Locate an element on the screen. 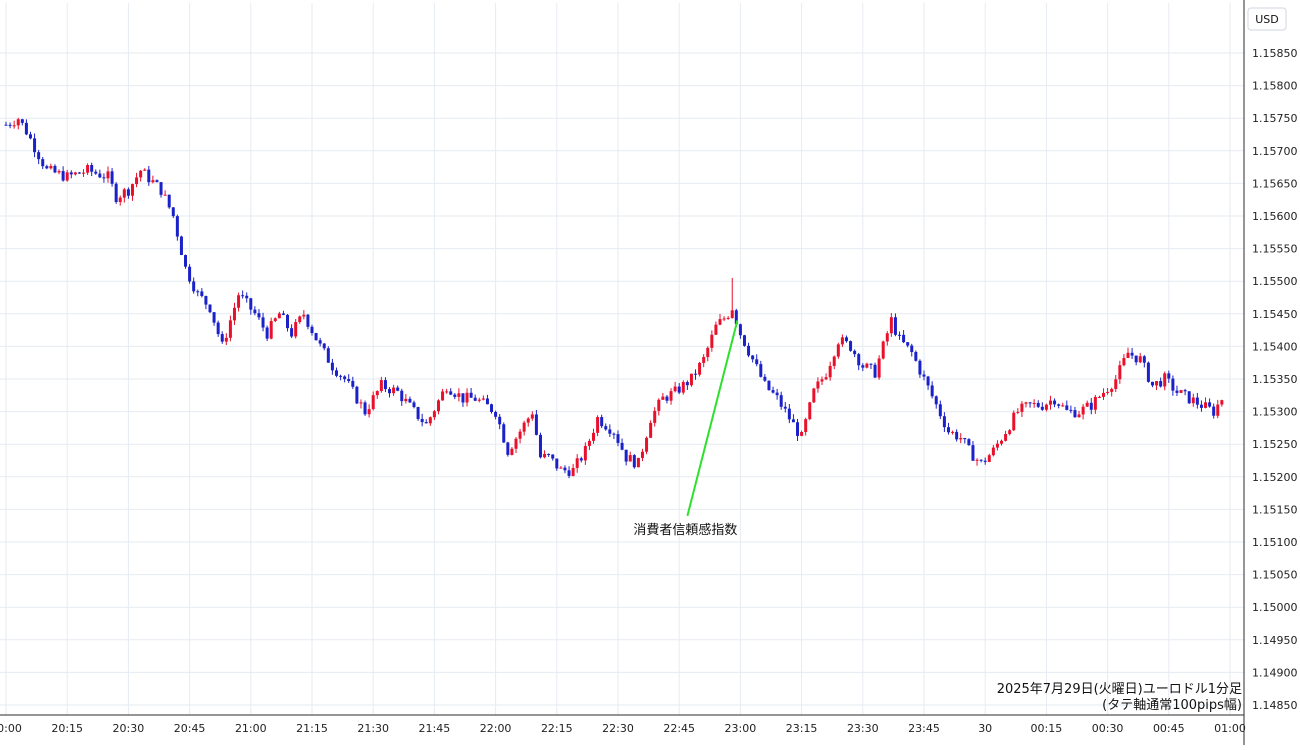 The width and height of the screenshot is (1300, 750). x-tick-label: 23:45 is located at coordinates (924, 728).